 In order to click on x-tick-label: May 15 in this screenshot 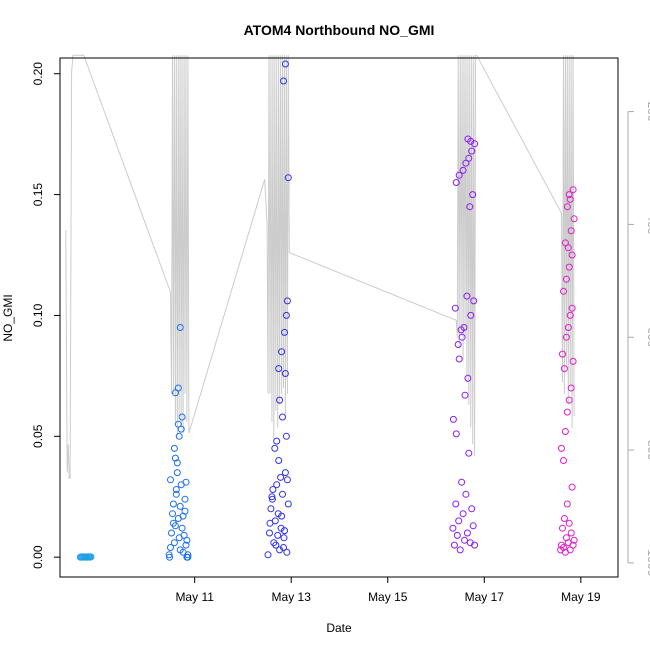, I will do `click(388, 597)`.